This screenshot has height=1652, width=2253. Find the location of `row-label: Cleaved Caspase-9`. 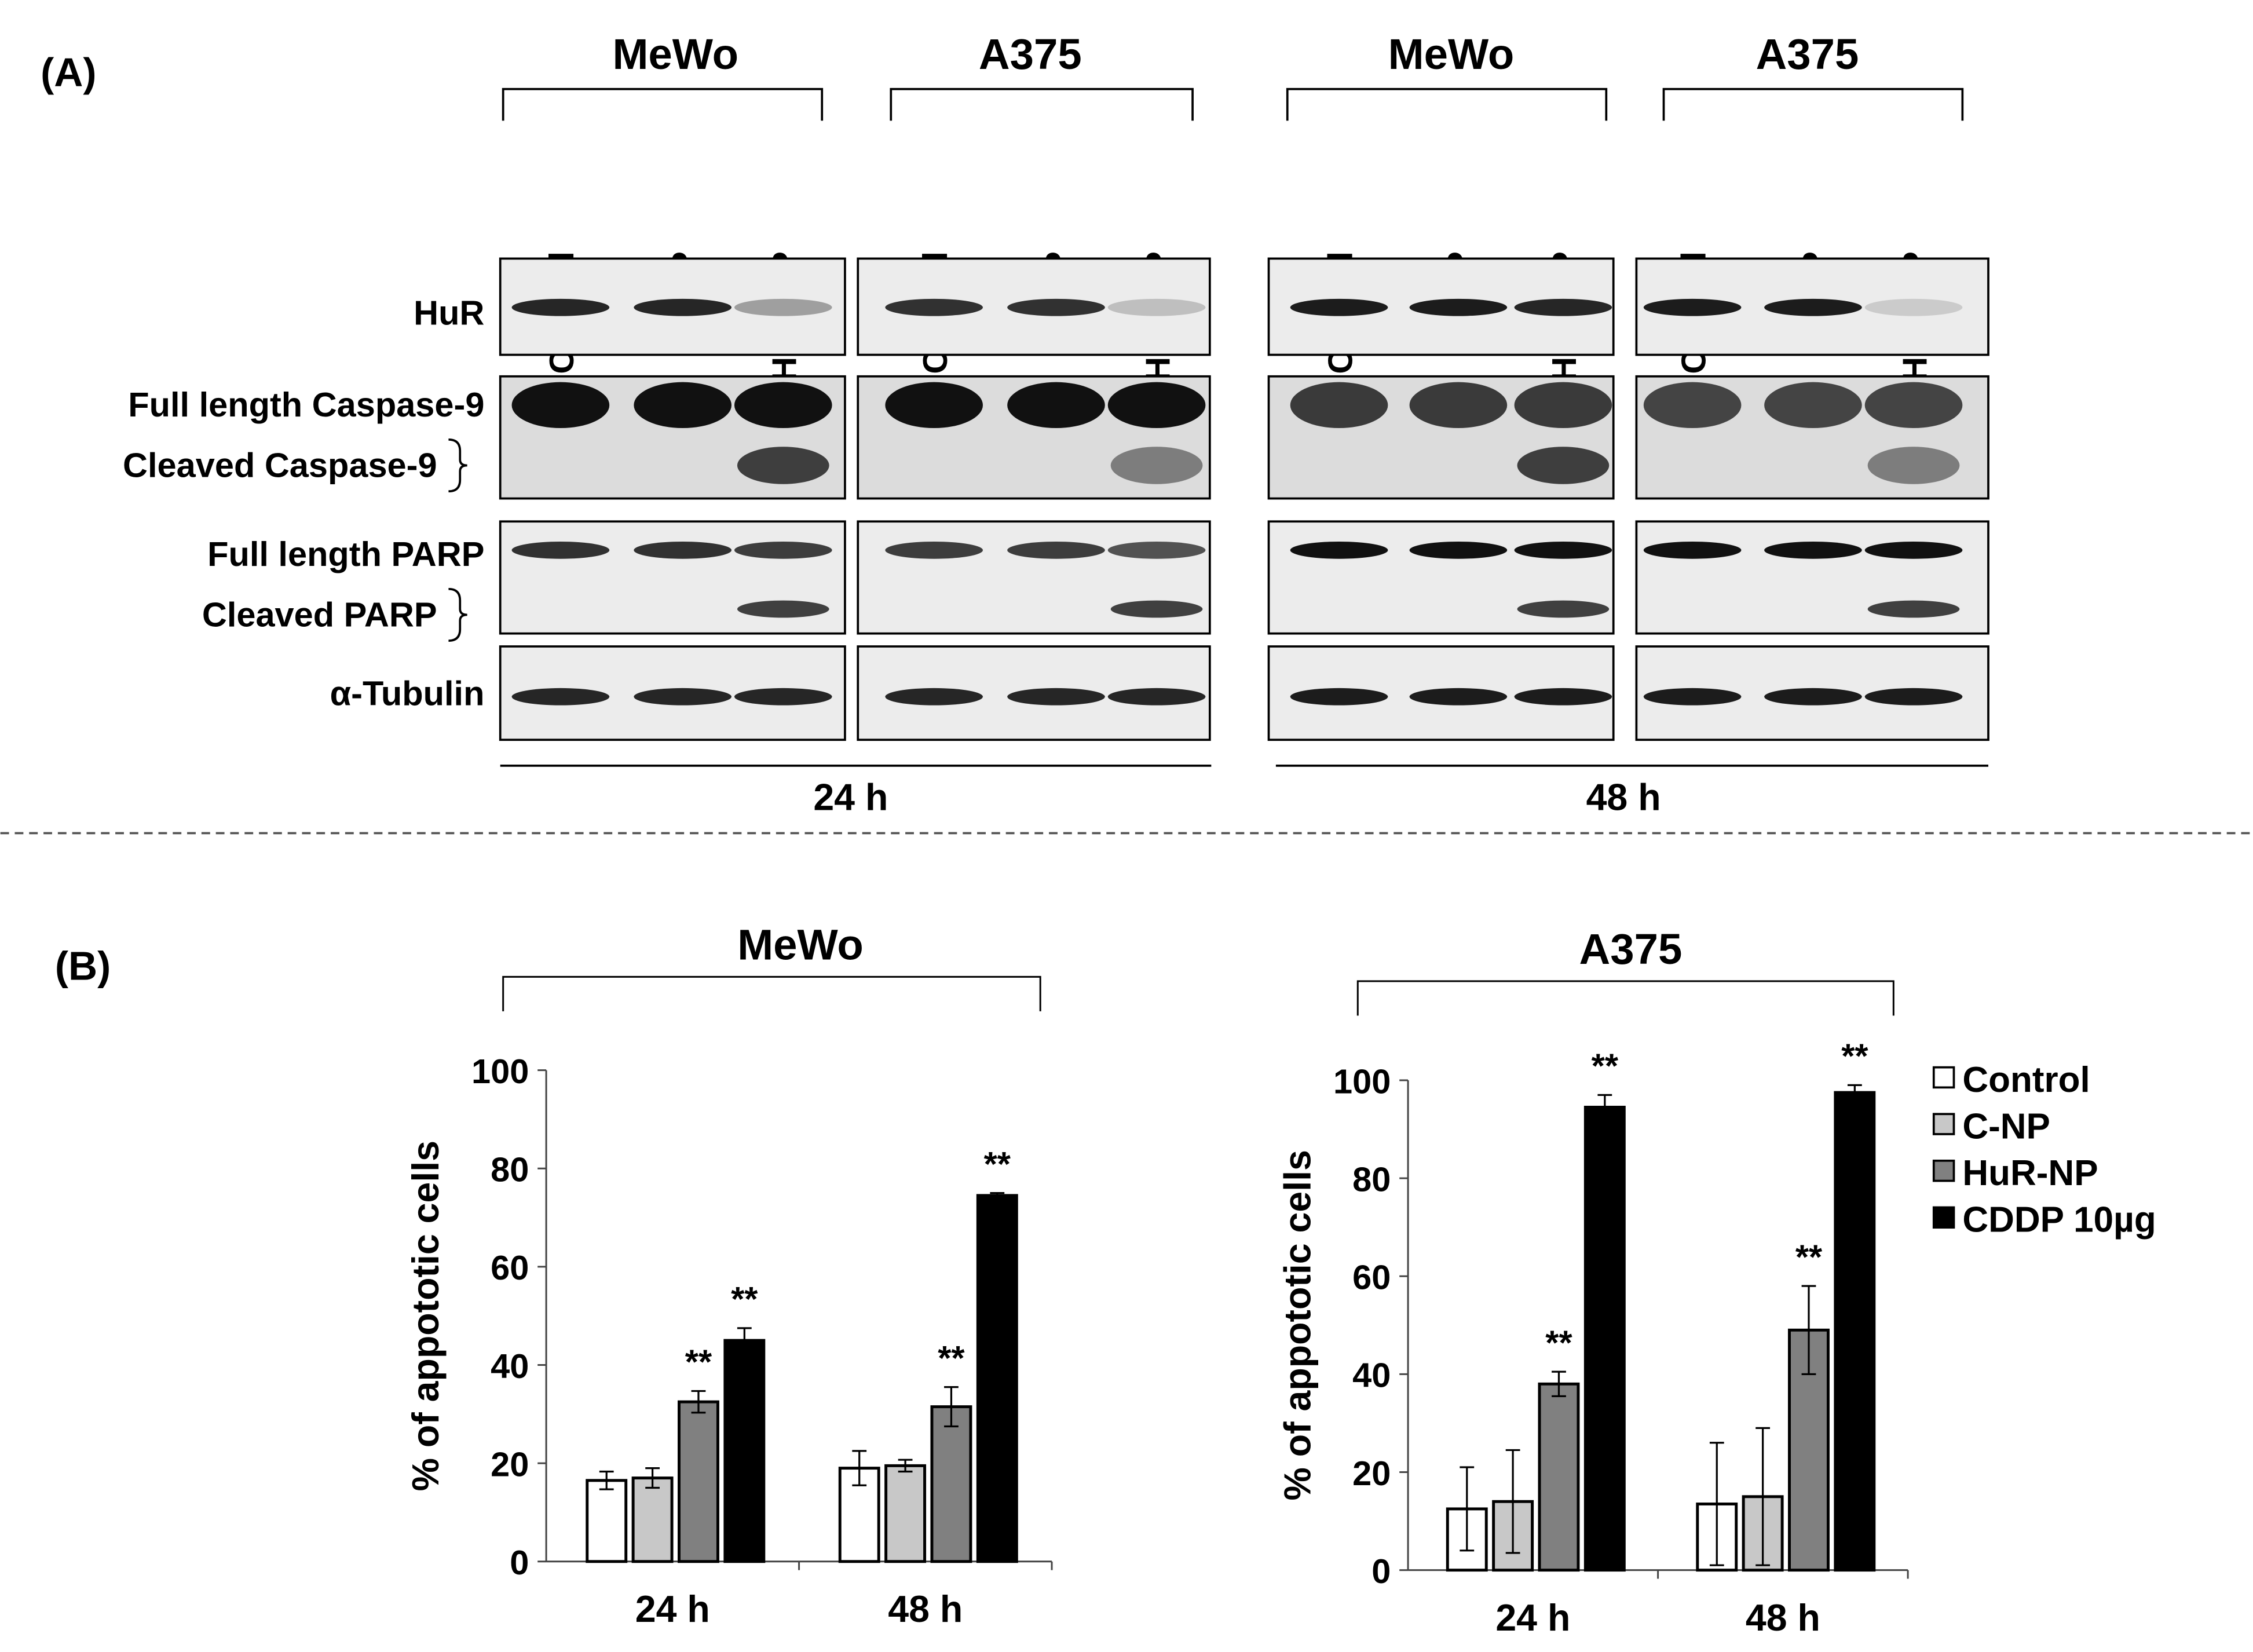

row-label: Cleaved Caspase-9 is located at coordinates (280, 464).